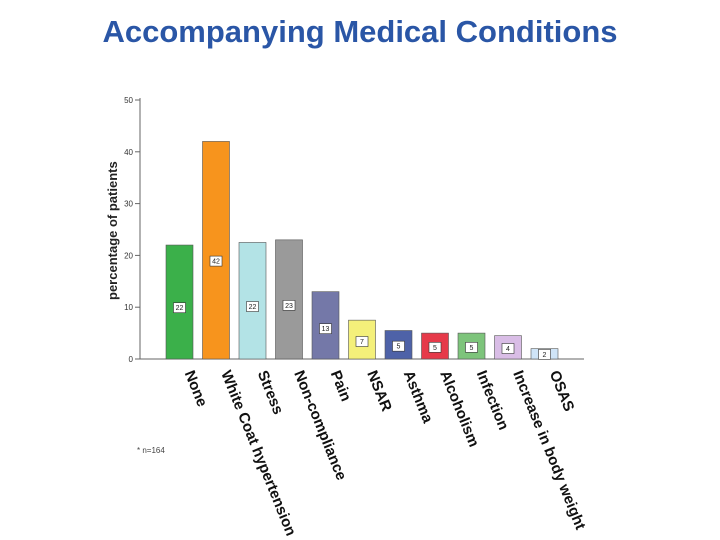  I want to click on data-label: 7, so click(362, 342).